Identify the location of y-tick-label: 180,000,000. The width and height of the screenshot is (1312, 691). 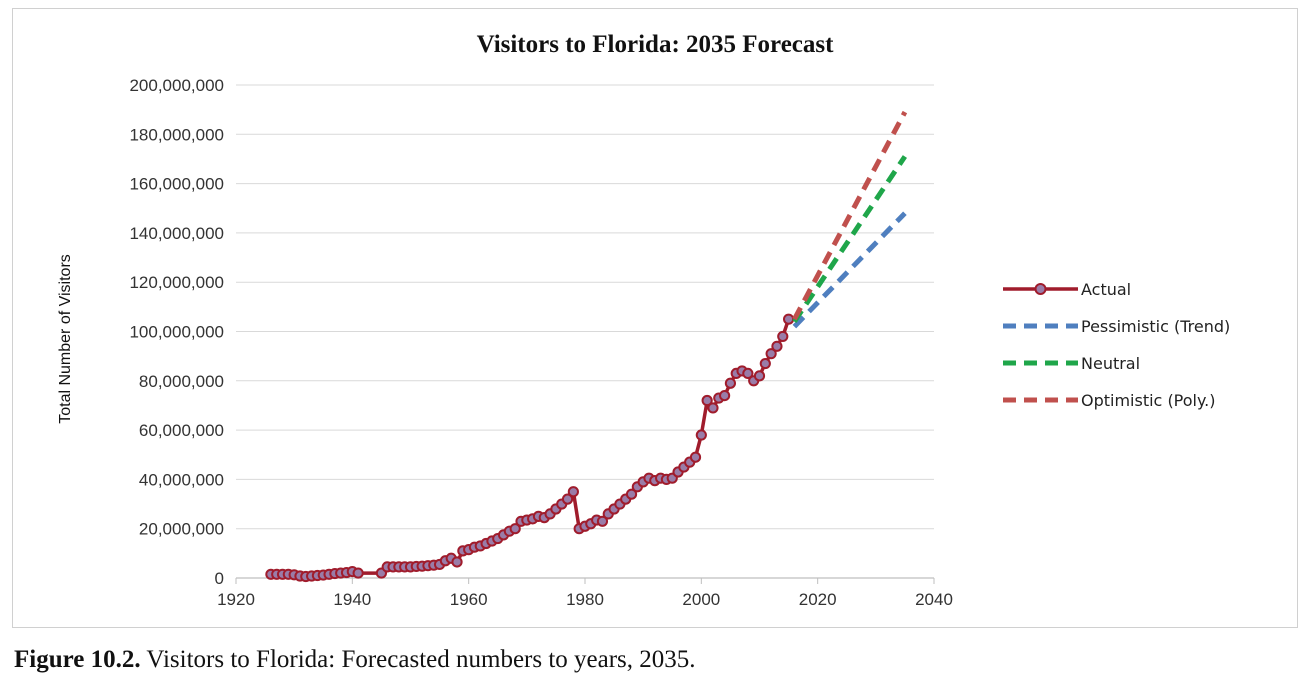
(176, 134).